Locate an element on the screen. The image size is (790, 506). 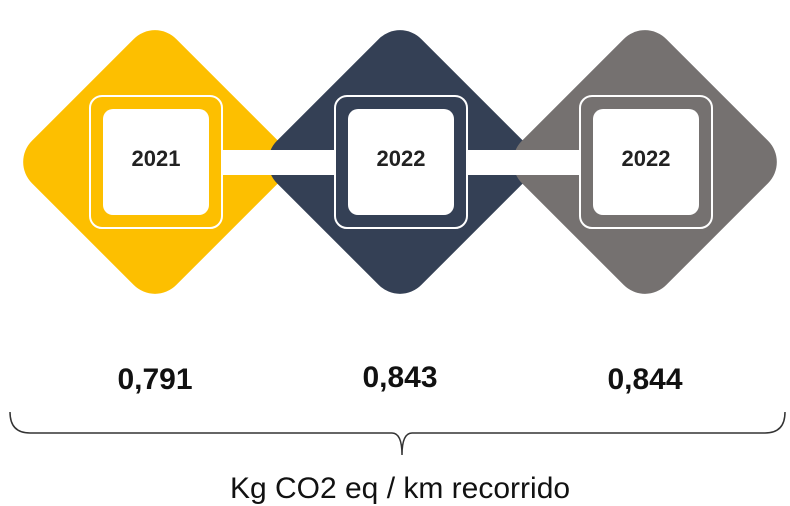
value-label: 0,844 is located at coordinates (644, 379).